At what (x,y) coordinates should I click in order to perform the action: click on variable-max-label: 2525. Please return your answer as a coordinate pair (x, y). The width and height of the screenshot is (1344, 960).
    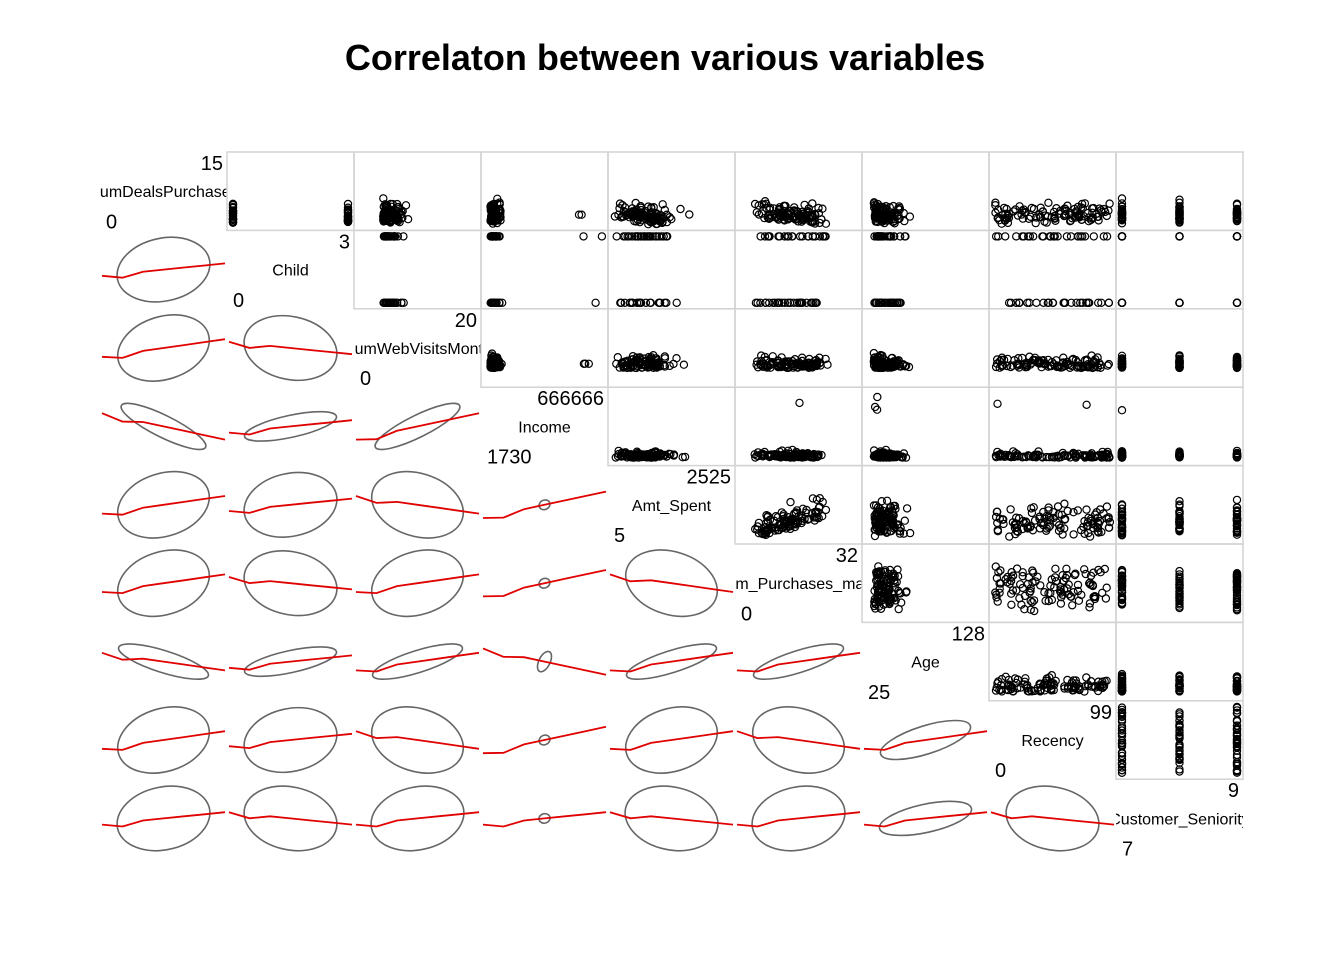
    Looking at the image, I should click on (709, 478).